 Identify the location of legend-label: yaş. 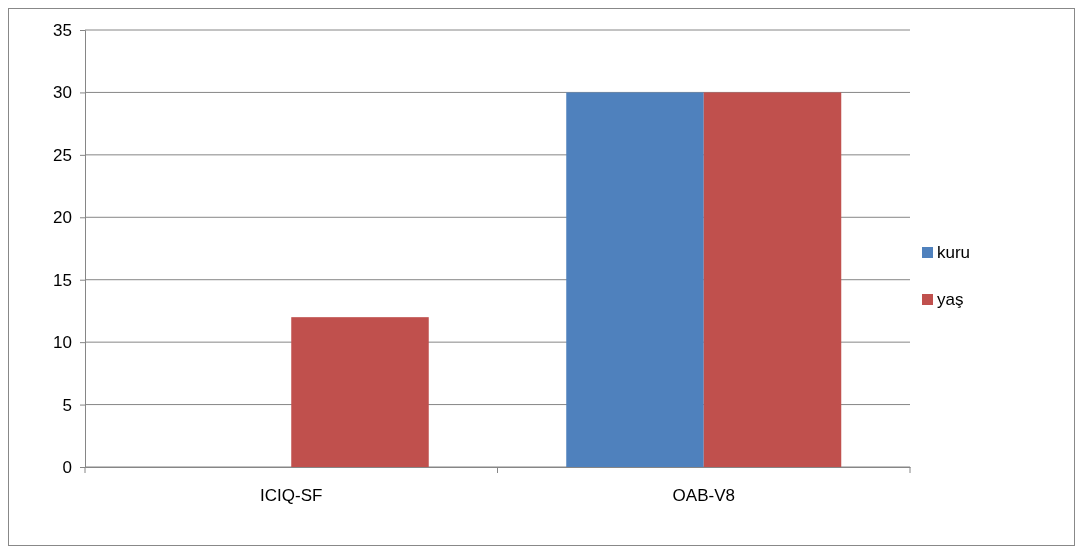
(950, 299).